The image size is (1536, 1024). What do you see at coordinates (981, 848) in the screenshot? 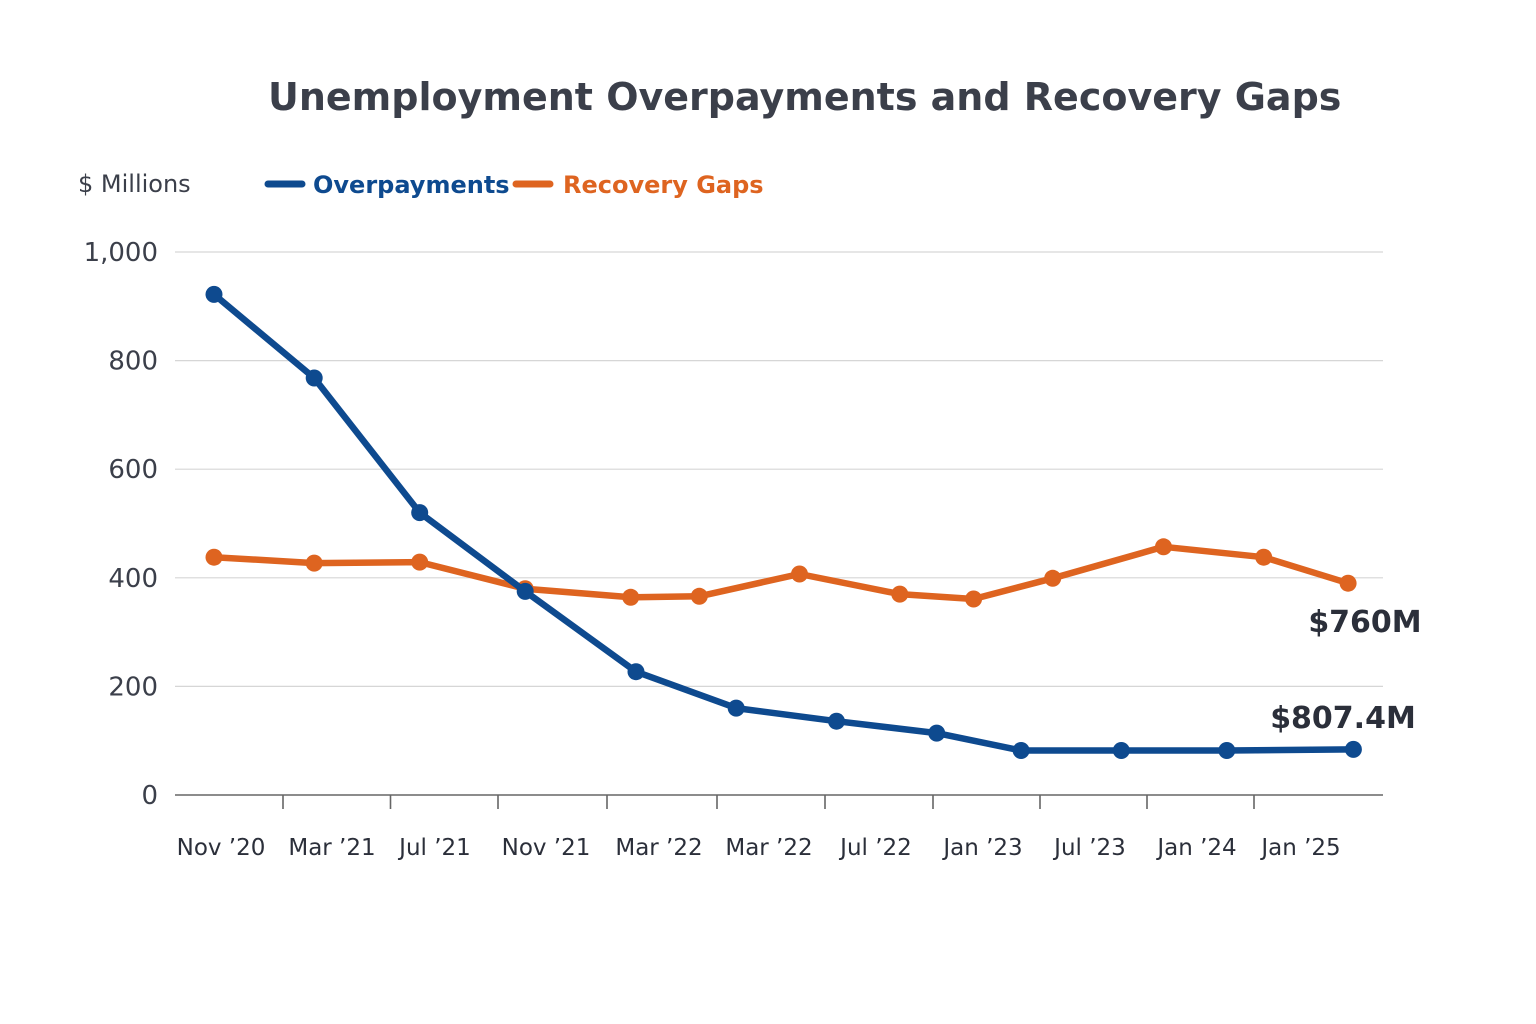
I see `x-tick-label: Jan ’23` at bounding box center [981, 848].